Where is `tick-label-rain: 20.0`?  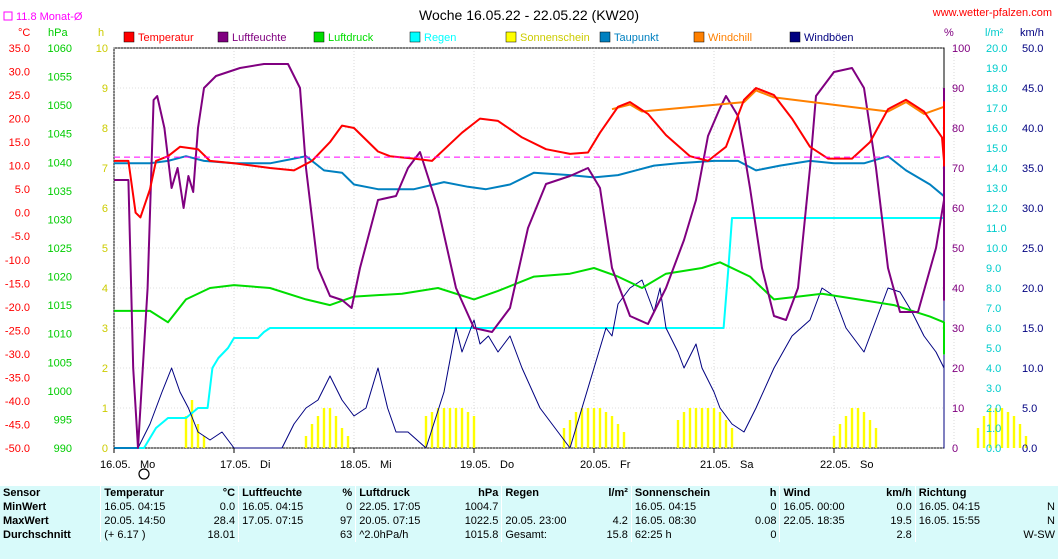 tick-label-rain: 20.0 is located at coordinates (996, 49).